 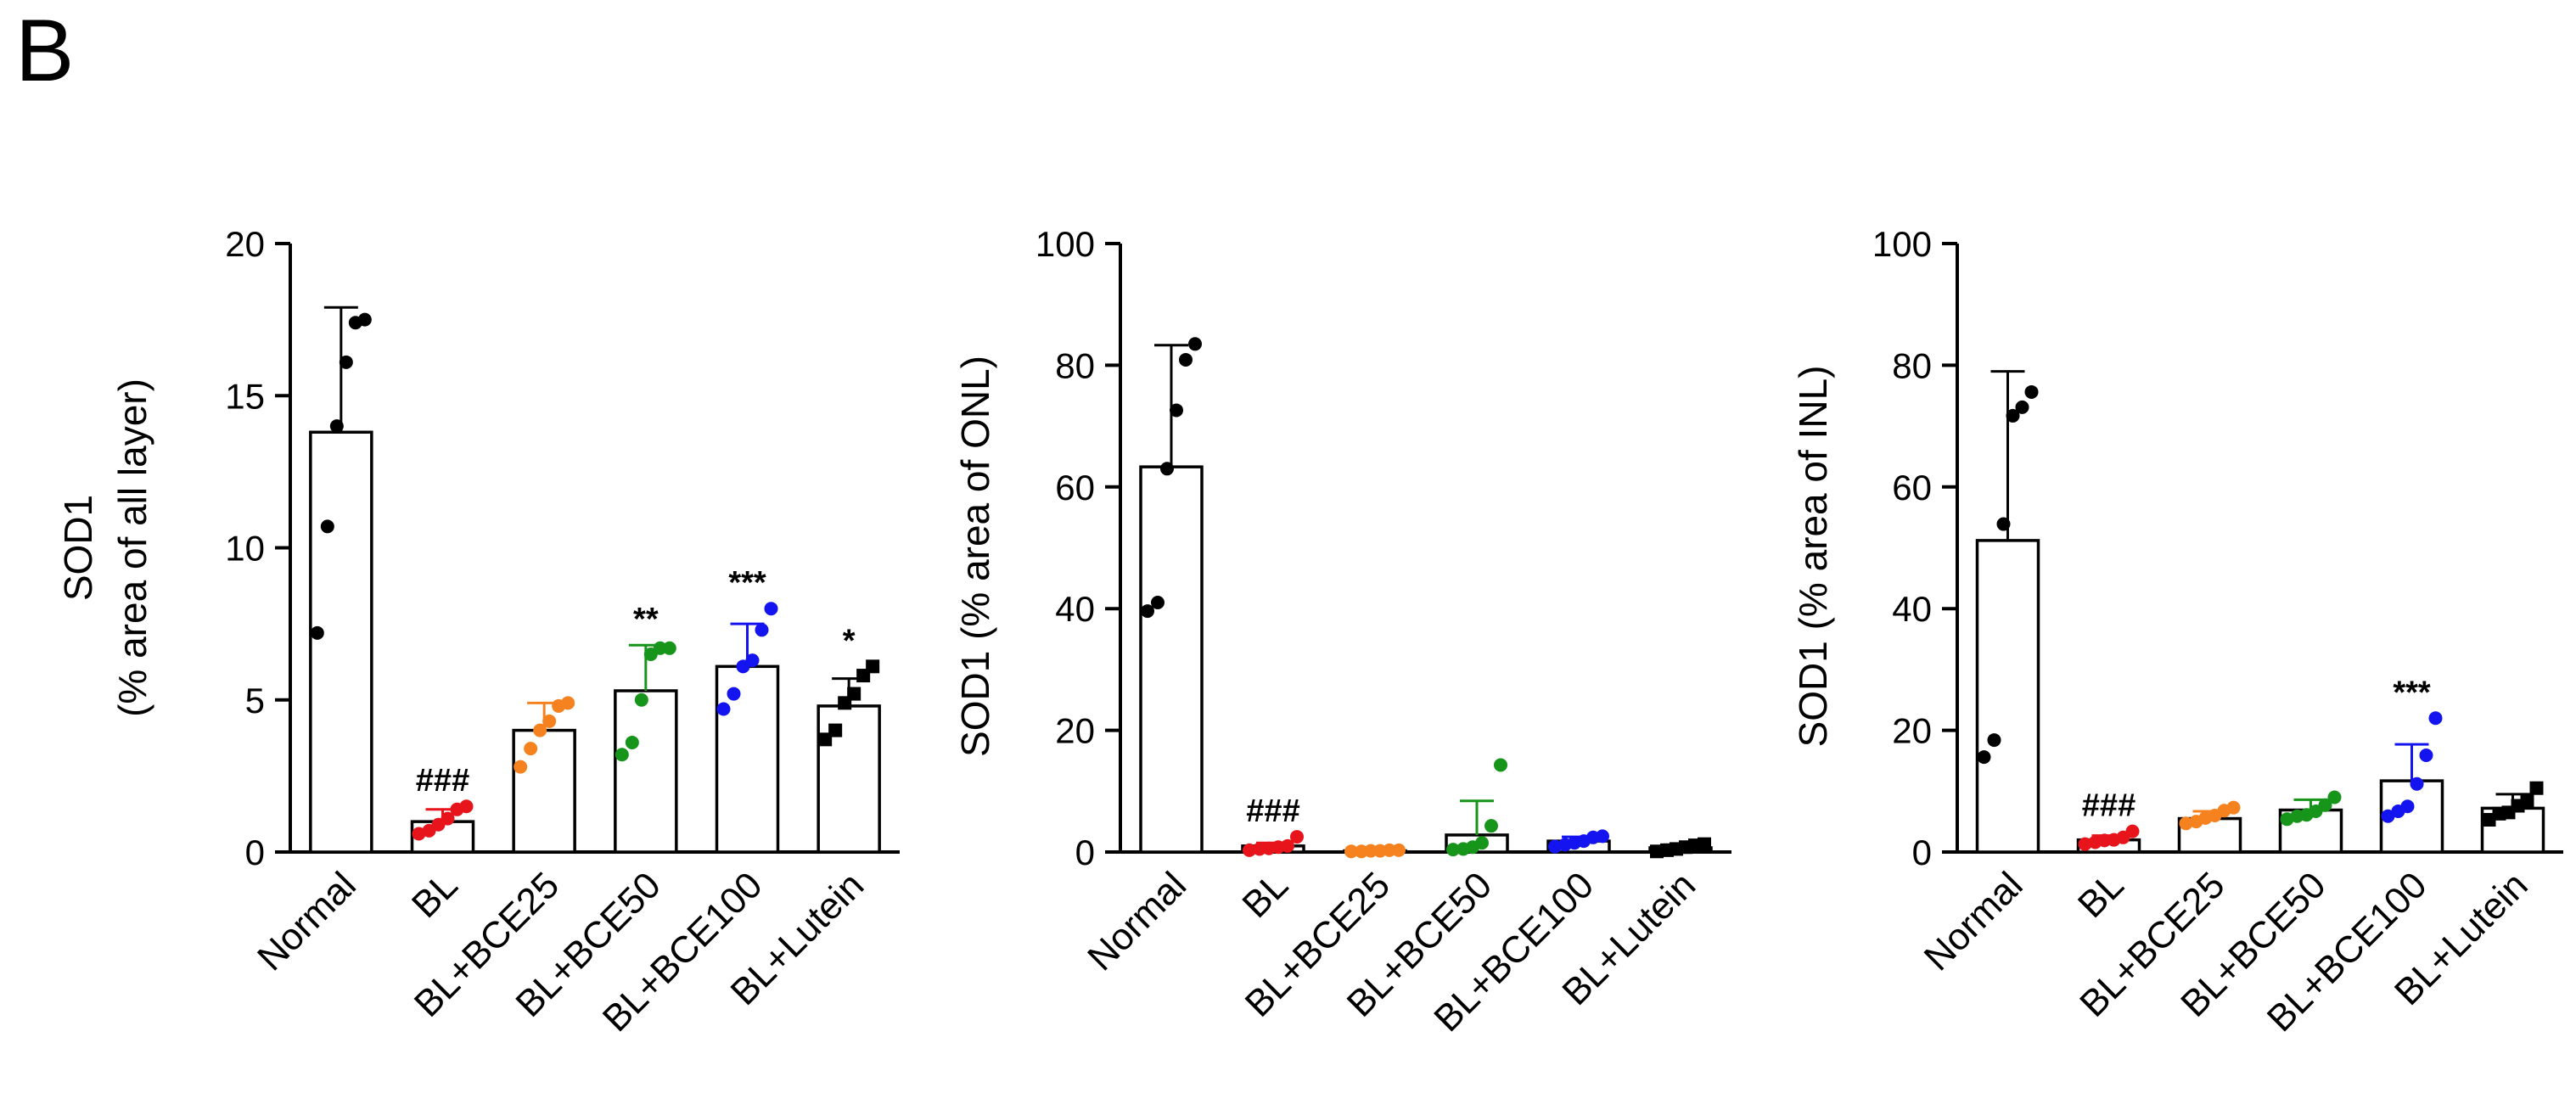 I want to click on panel-label: B, so click(x=45, y=51).